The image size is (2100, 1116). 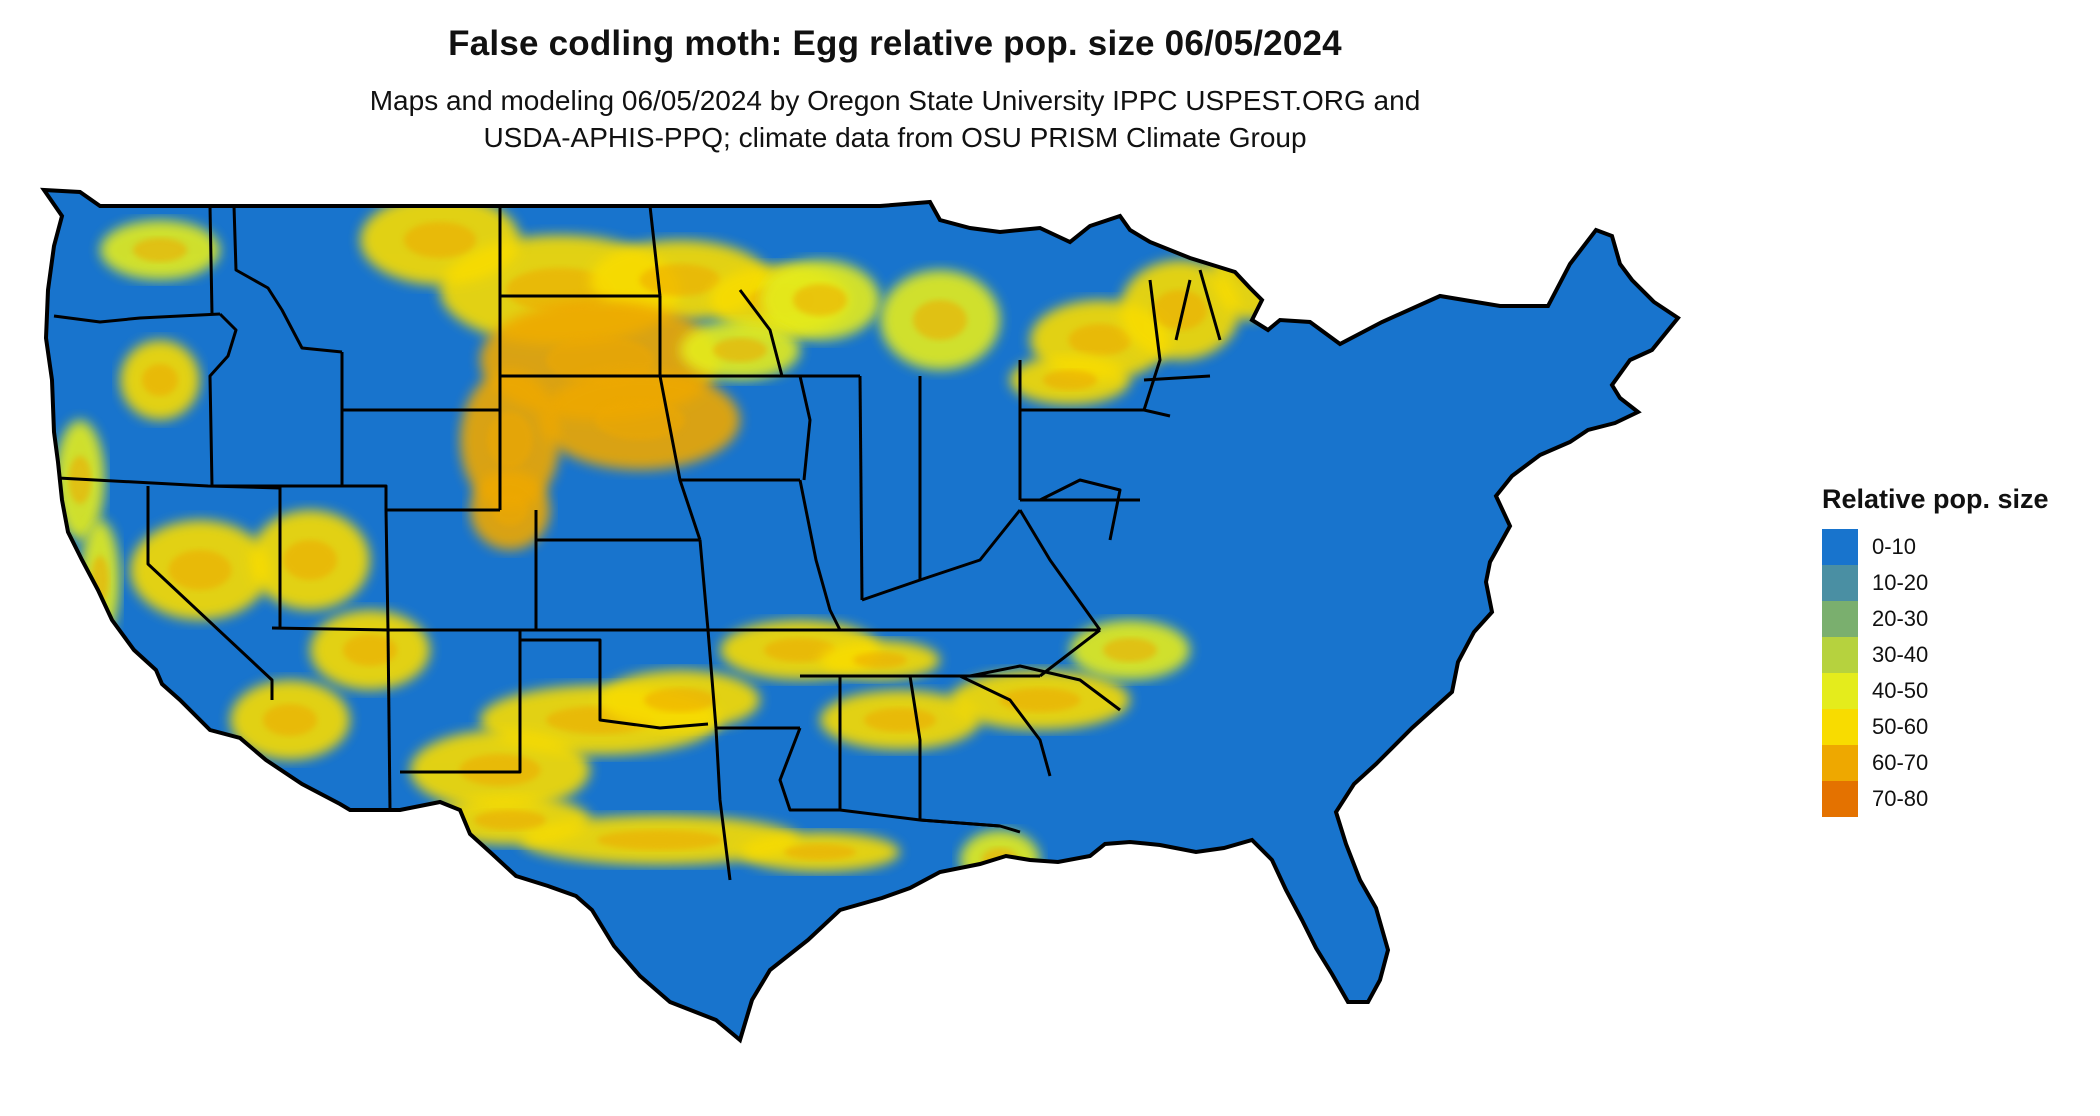 What do you see at coordinates (1900, 798) in the screenshot?
I see `legend-label: 70-80` at bounding box center [1900, 798].